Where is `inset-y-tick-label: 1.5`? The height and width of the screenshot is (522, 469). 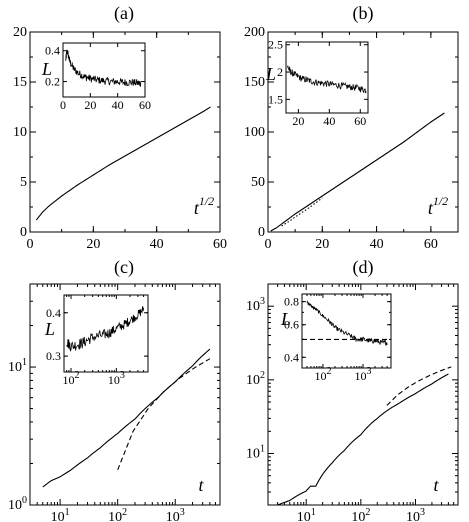 inset-y-tick-label: 1.5 is located at coordinates (275, 99).